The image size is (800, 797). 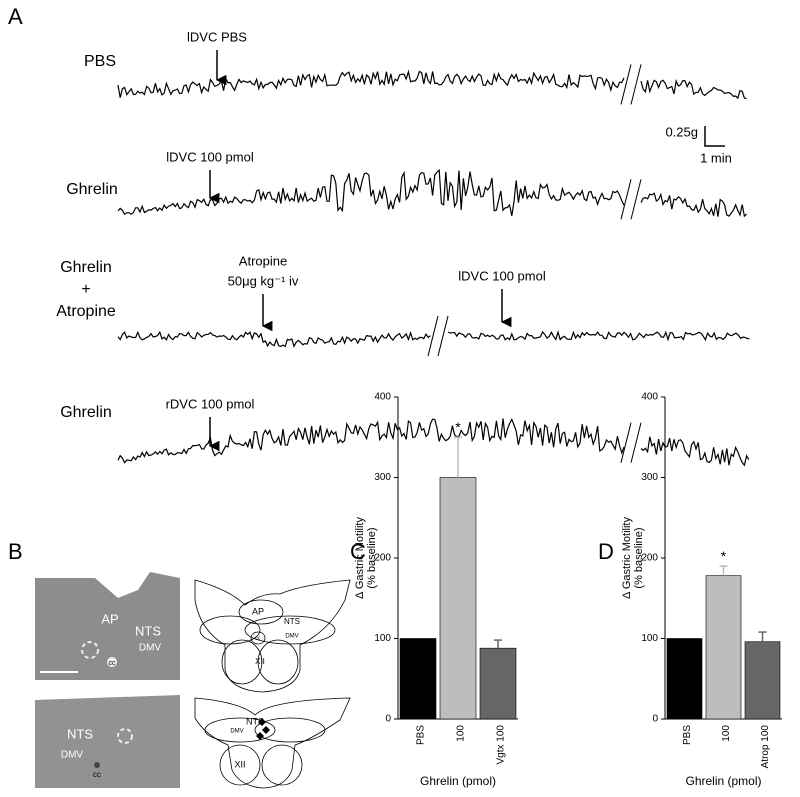 I want to click on panel-label: A, so click(x=15, y=16).